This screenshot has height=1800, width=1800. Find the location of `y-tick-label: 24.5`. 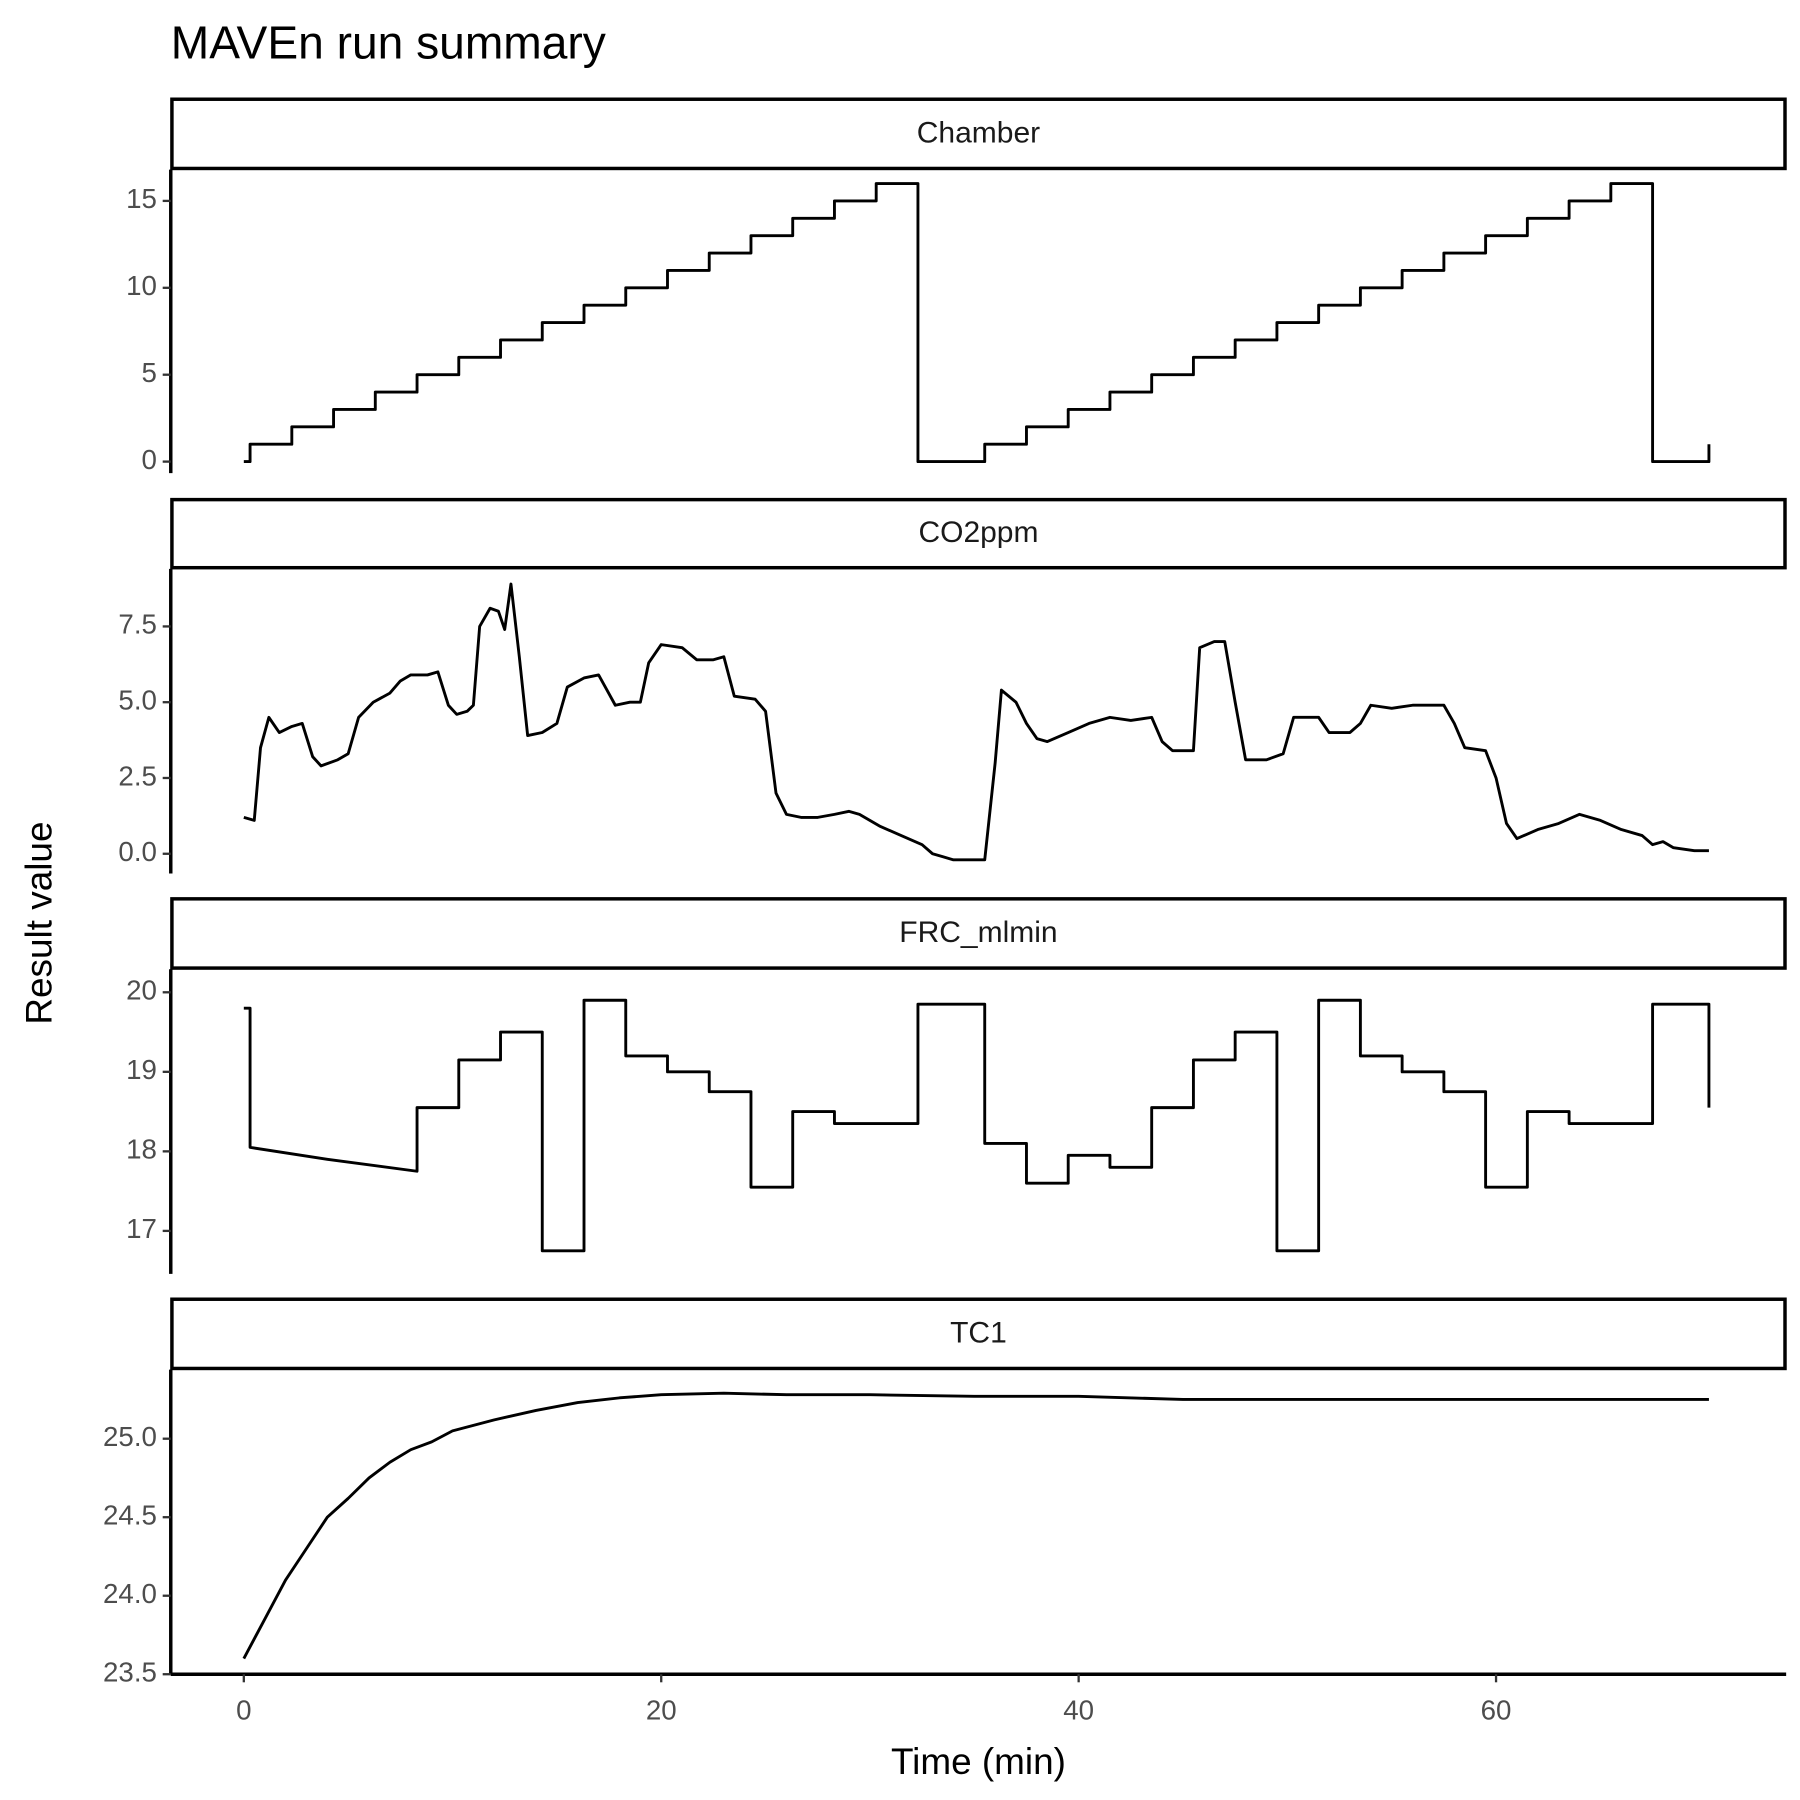

y-tick-label: 24.5 is located at coordinates (130, 1515).